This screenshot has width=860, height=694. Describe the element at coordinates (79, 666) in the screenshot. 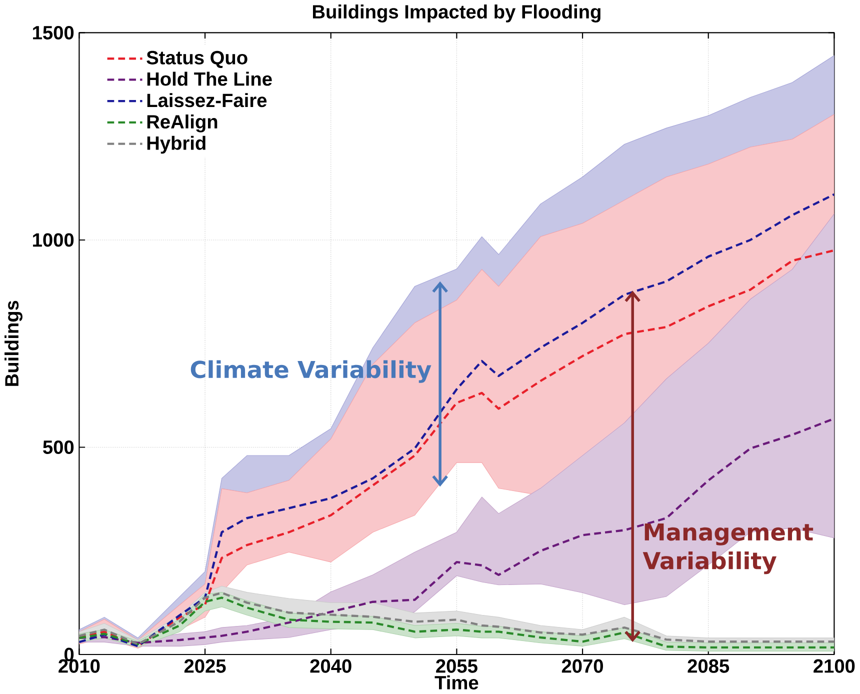

I see `x-tick-label: 2010` at that location.